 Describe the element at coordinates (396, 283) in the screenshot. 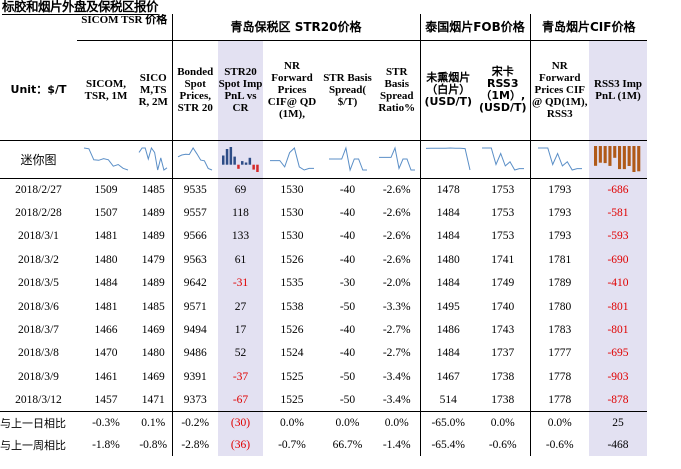

I see `cell-value: -2.0%` at that location.